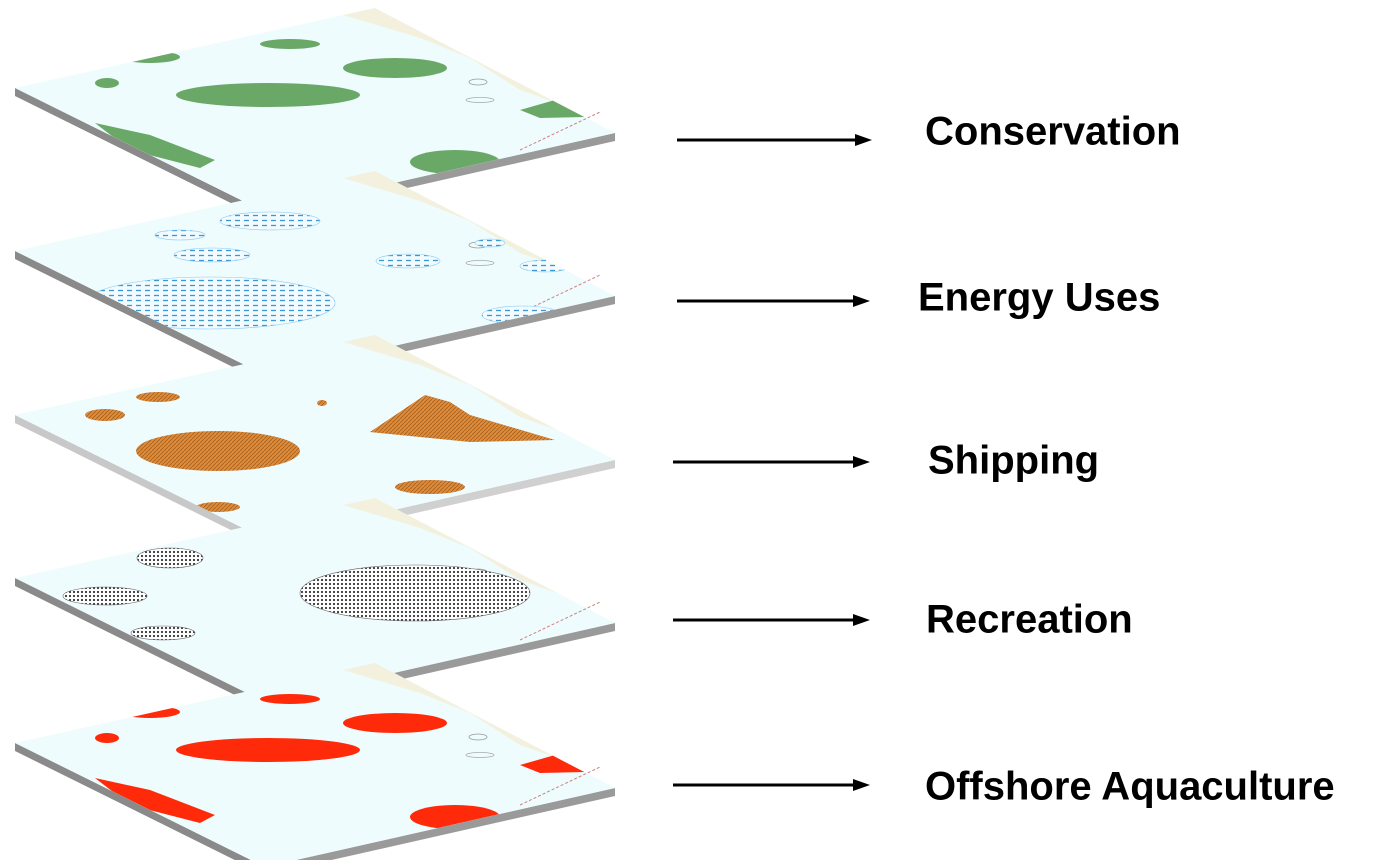 The image size is (1396, 865). Describe the element at coordinates (772, 462) in the screenshot. I see `arrows` at that location.